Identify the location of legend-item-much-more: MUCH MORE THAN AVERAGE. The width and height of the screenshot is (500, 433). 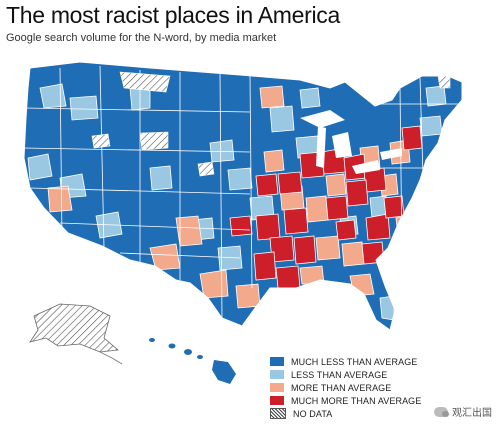
(370, 400).